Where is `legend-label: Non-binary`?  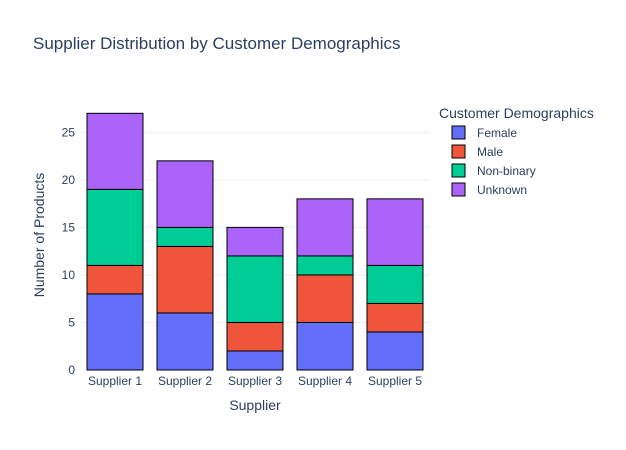
legend-label: Non-binary is located at coordinates (506, 171).